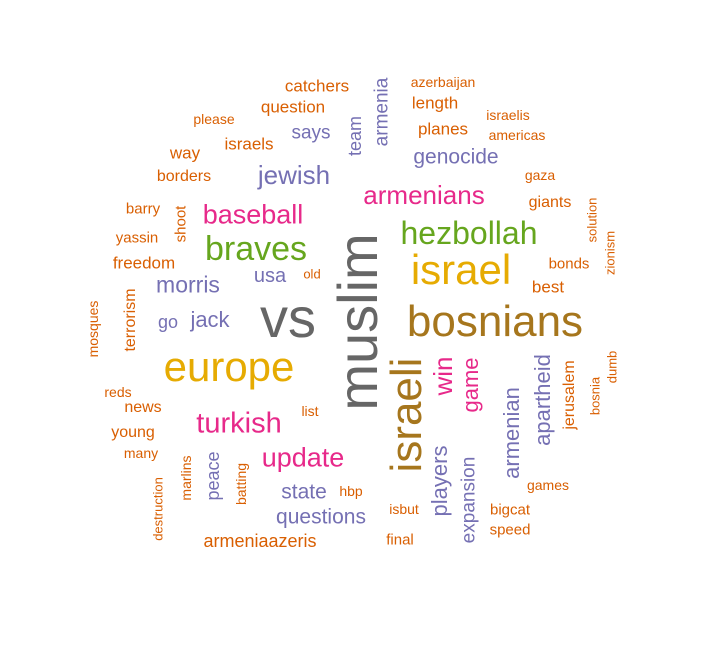  I want to click on word-braves: braves, so click(256, 249).